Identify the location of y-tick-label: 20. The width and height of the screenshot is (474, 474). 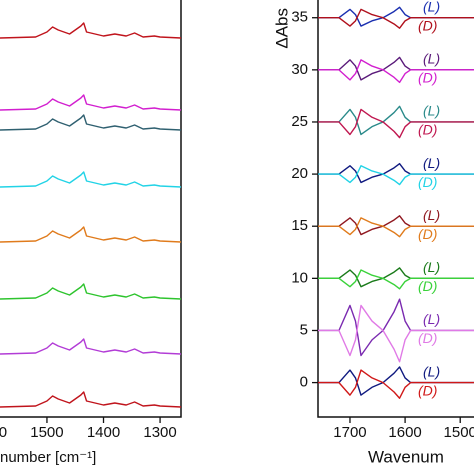
(299, 173).